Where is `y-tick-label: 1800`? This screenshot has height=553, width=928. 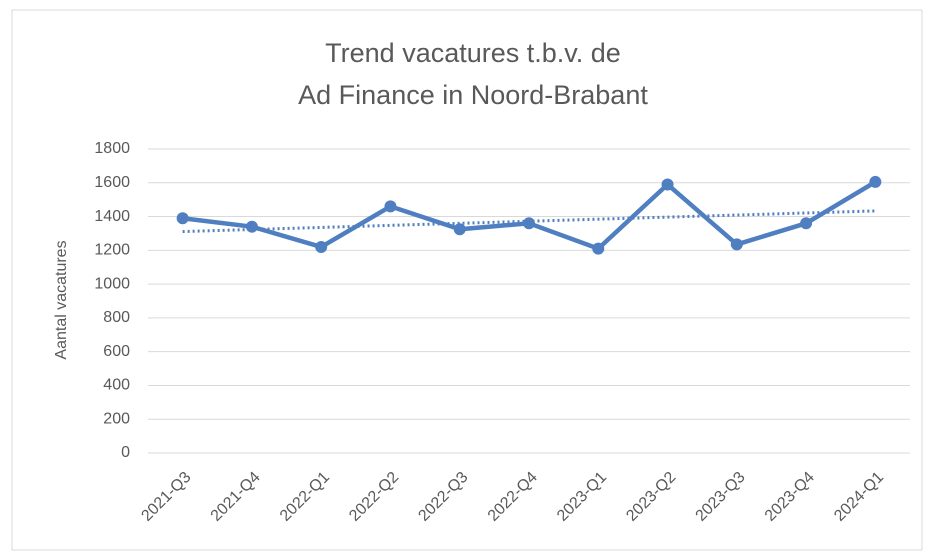 y-tick-label: 1800 is located at coordinates (112, 148).